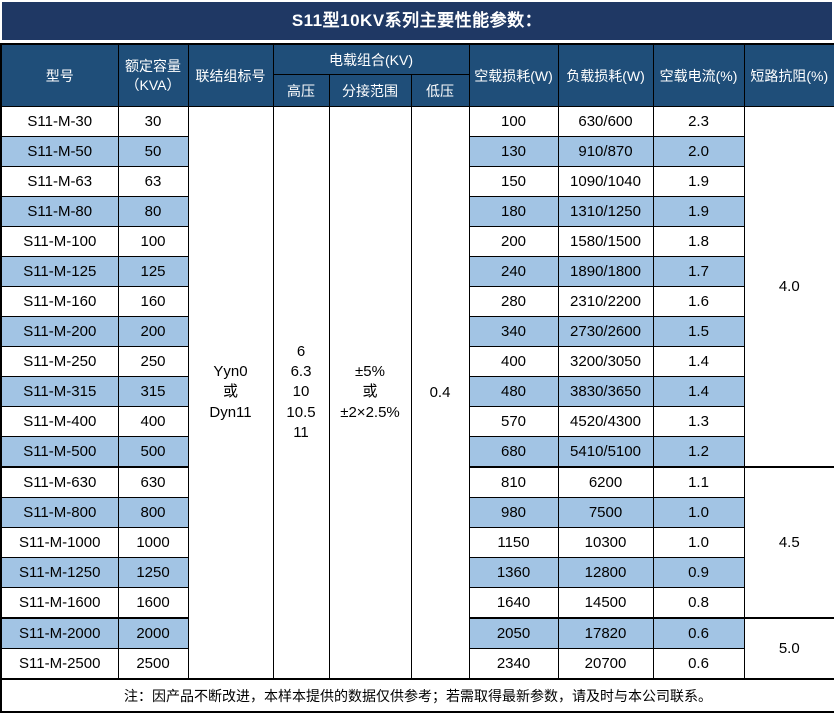 This screenshot has width=834, height=713. I want to click on col-header-tap-range: 分接范围, so click(370, 90).